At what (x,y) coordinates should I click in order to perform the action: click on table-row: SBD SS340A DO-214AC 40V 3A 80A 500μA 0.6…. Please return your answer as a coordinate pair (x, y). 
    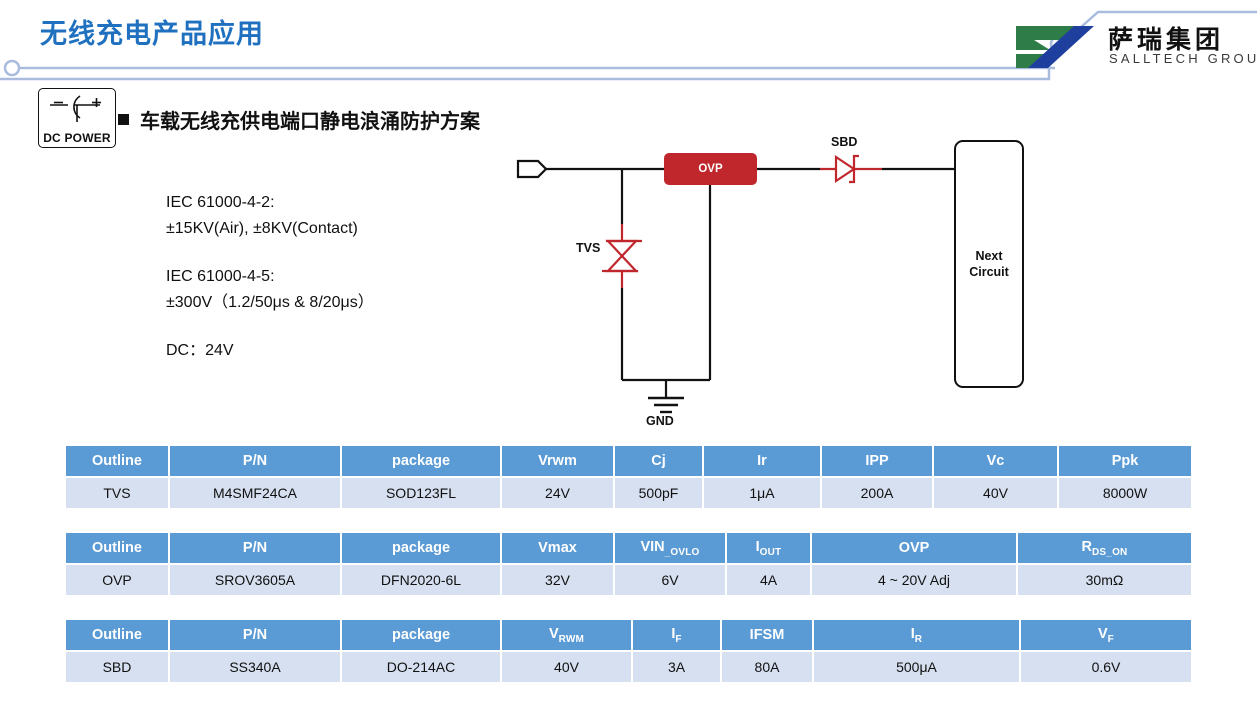
    Looking at the image, I should click on (628, 666).